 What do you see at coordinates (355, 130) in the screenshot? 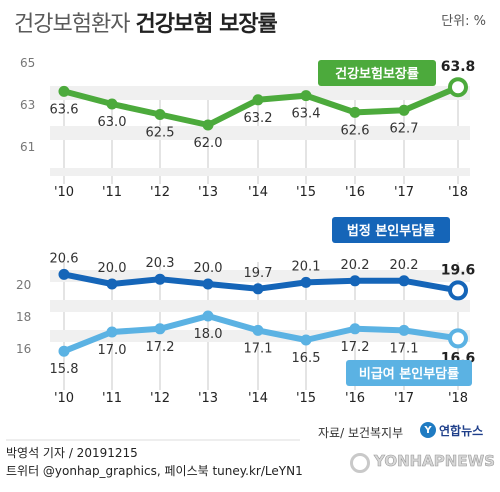
I see `data-label: 62.6` at bounding box center [355, 130].